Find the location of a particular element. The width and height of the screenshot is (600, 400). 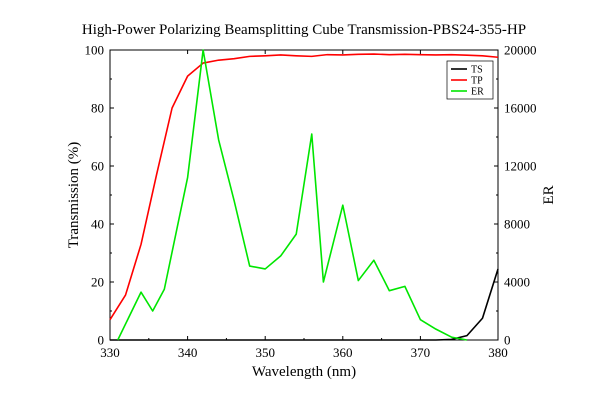

x-tick-label: 380 is located at coordinates (498, 352).